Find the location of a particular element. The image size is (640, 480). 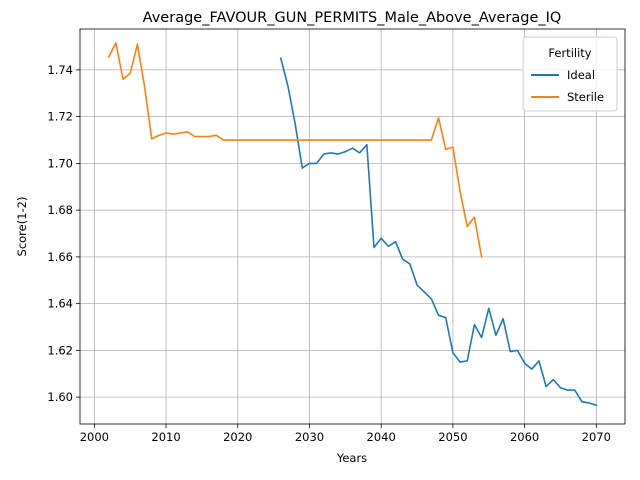

y-tick-label: 1.64 is located at coordinates (60, 304).